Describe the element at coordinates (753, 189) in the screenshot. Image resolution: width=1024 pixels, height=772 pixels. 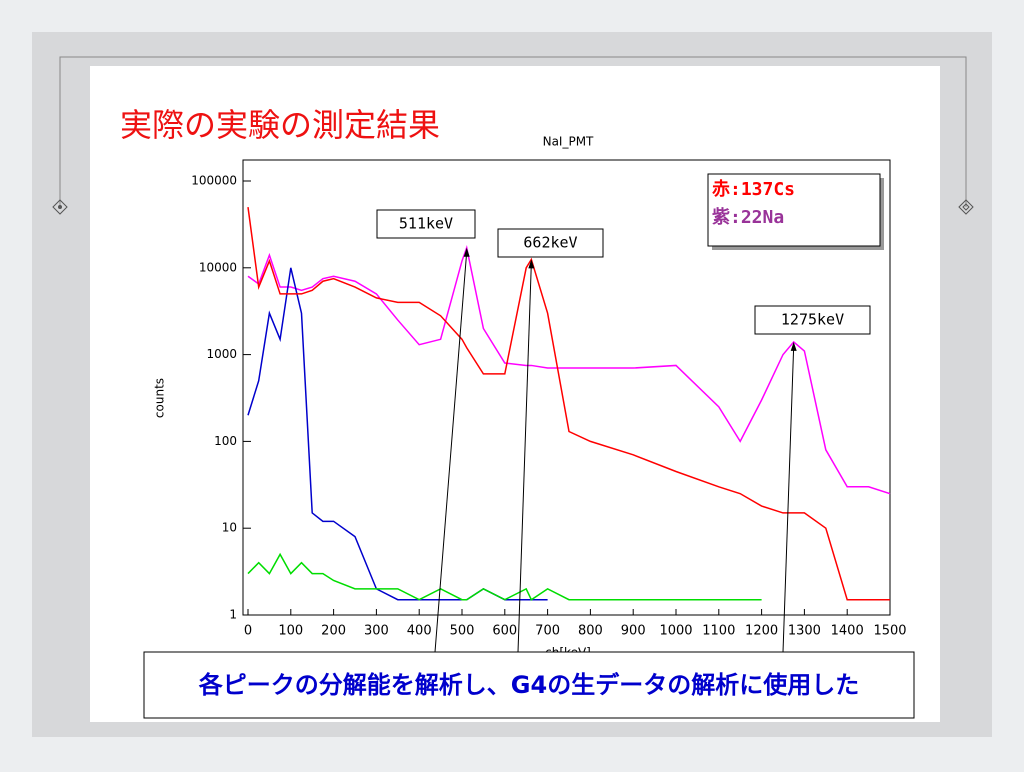
I see `legend-text: 赤:137Cs` at that location.